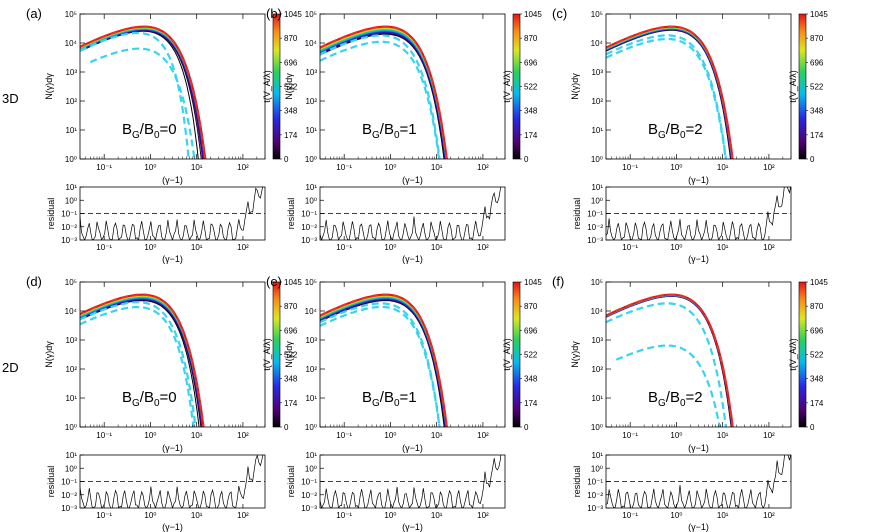  What do you see at coordinates (389, 399) in the screenshot?
I see `field-ratio-annotation: BG/B0=1` at bounding box center [389, 399].